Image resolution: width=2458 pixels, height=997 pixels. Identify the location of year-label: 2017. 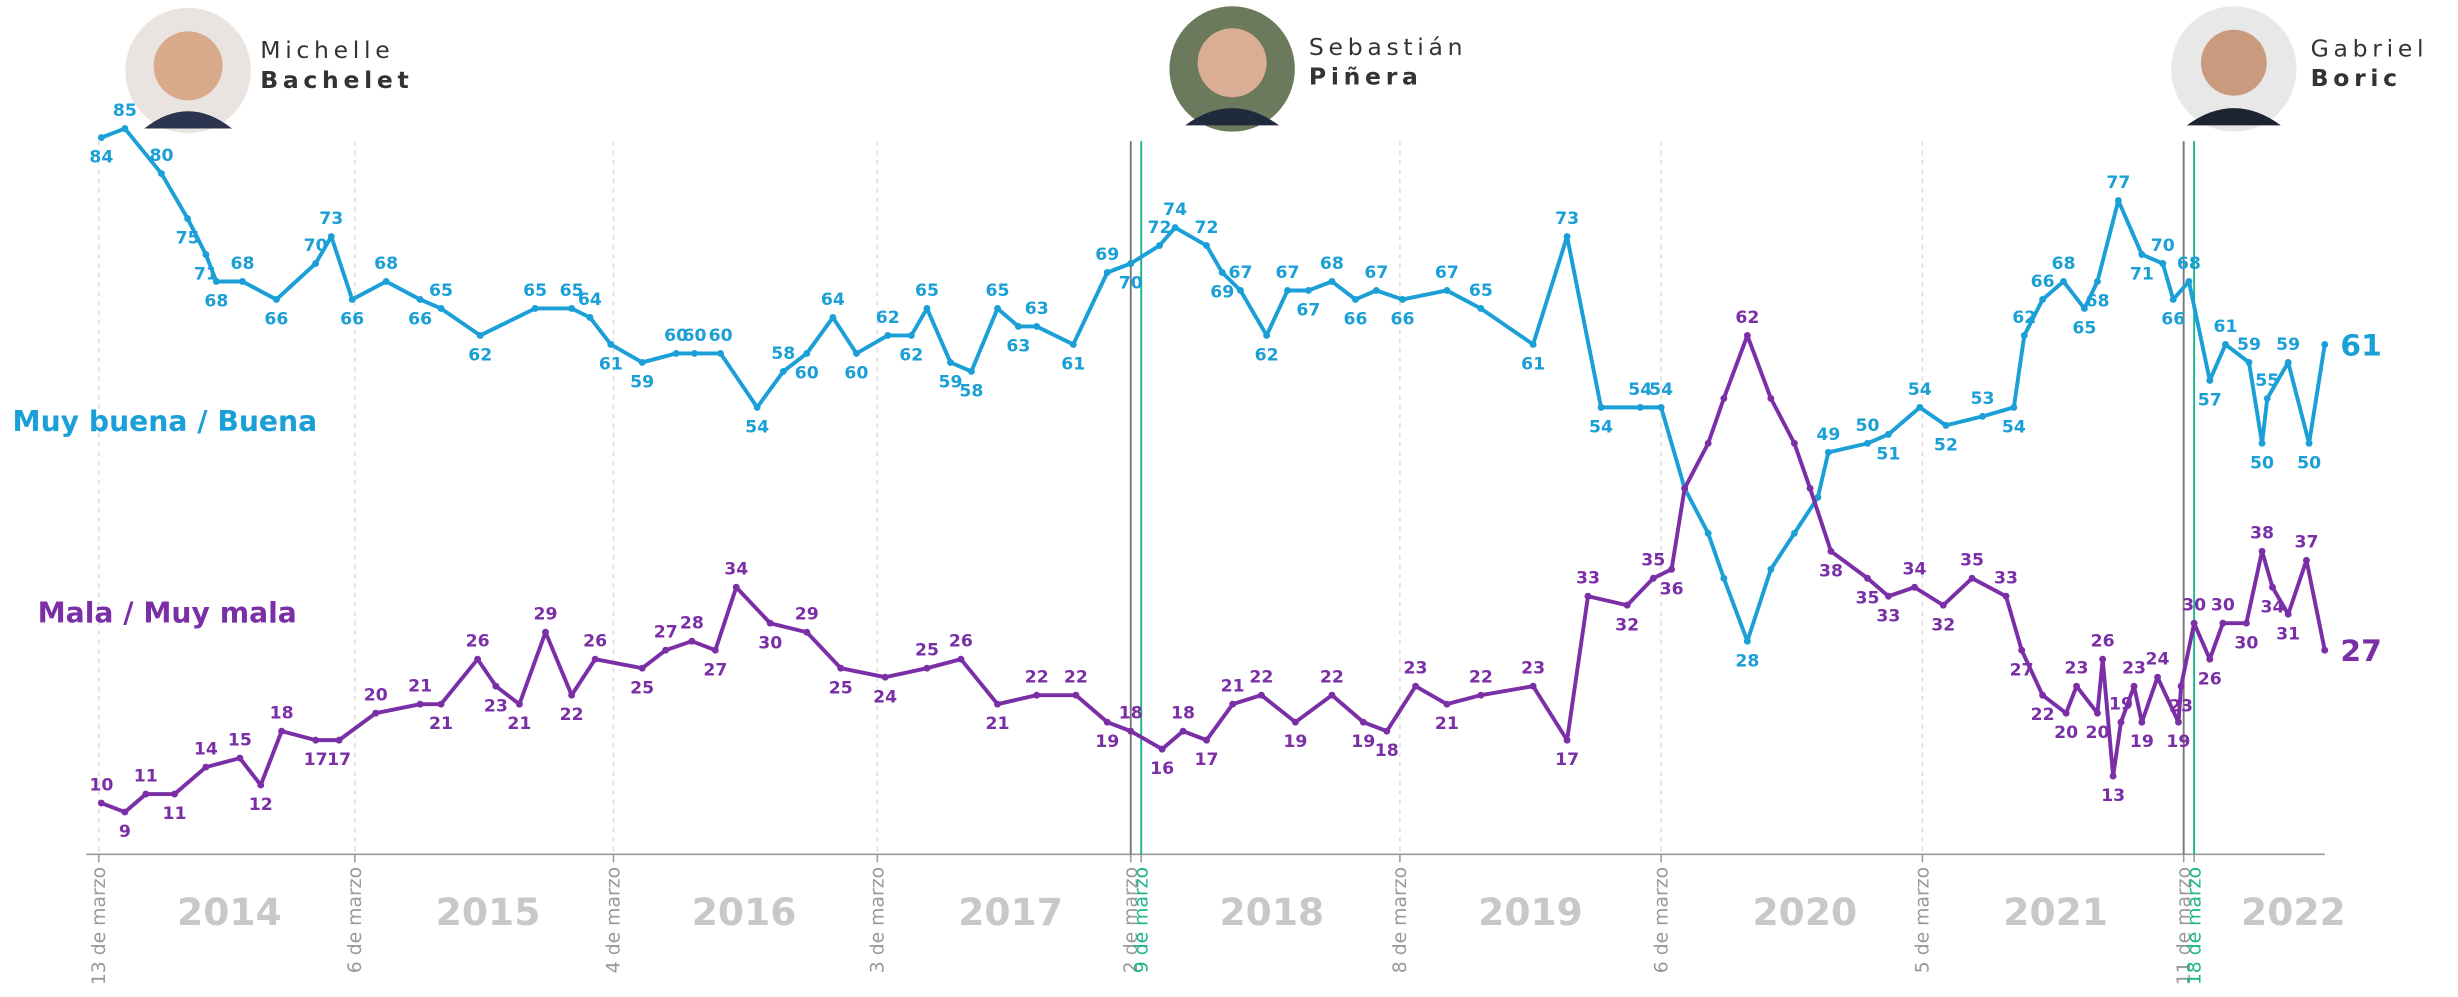
(1010, 912).